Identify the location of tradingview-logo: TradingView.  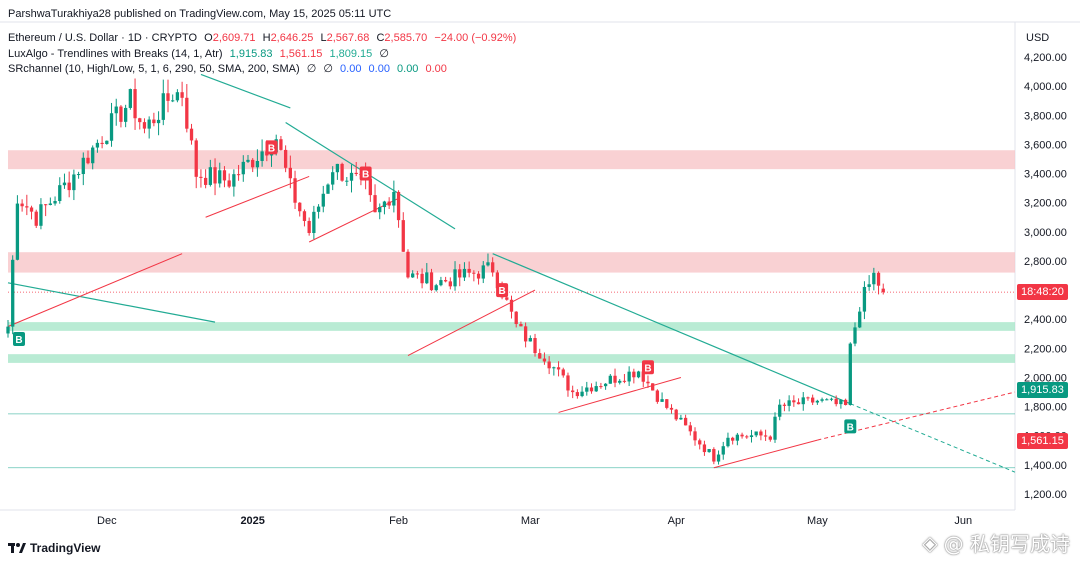
(54, 548).